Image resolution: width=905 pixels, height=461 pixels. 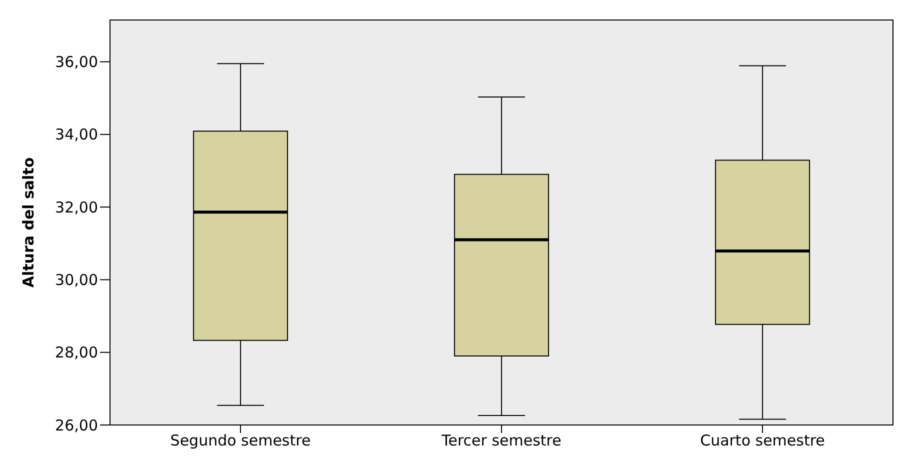 I want to click on x-tick-label: Cuarto semestre, so click(x=762, y=441).